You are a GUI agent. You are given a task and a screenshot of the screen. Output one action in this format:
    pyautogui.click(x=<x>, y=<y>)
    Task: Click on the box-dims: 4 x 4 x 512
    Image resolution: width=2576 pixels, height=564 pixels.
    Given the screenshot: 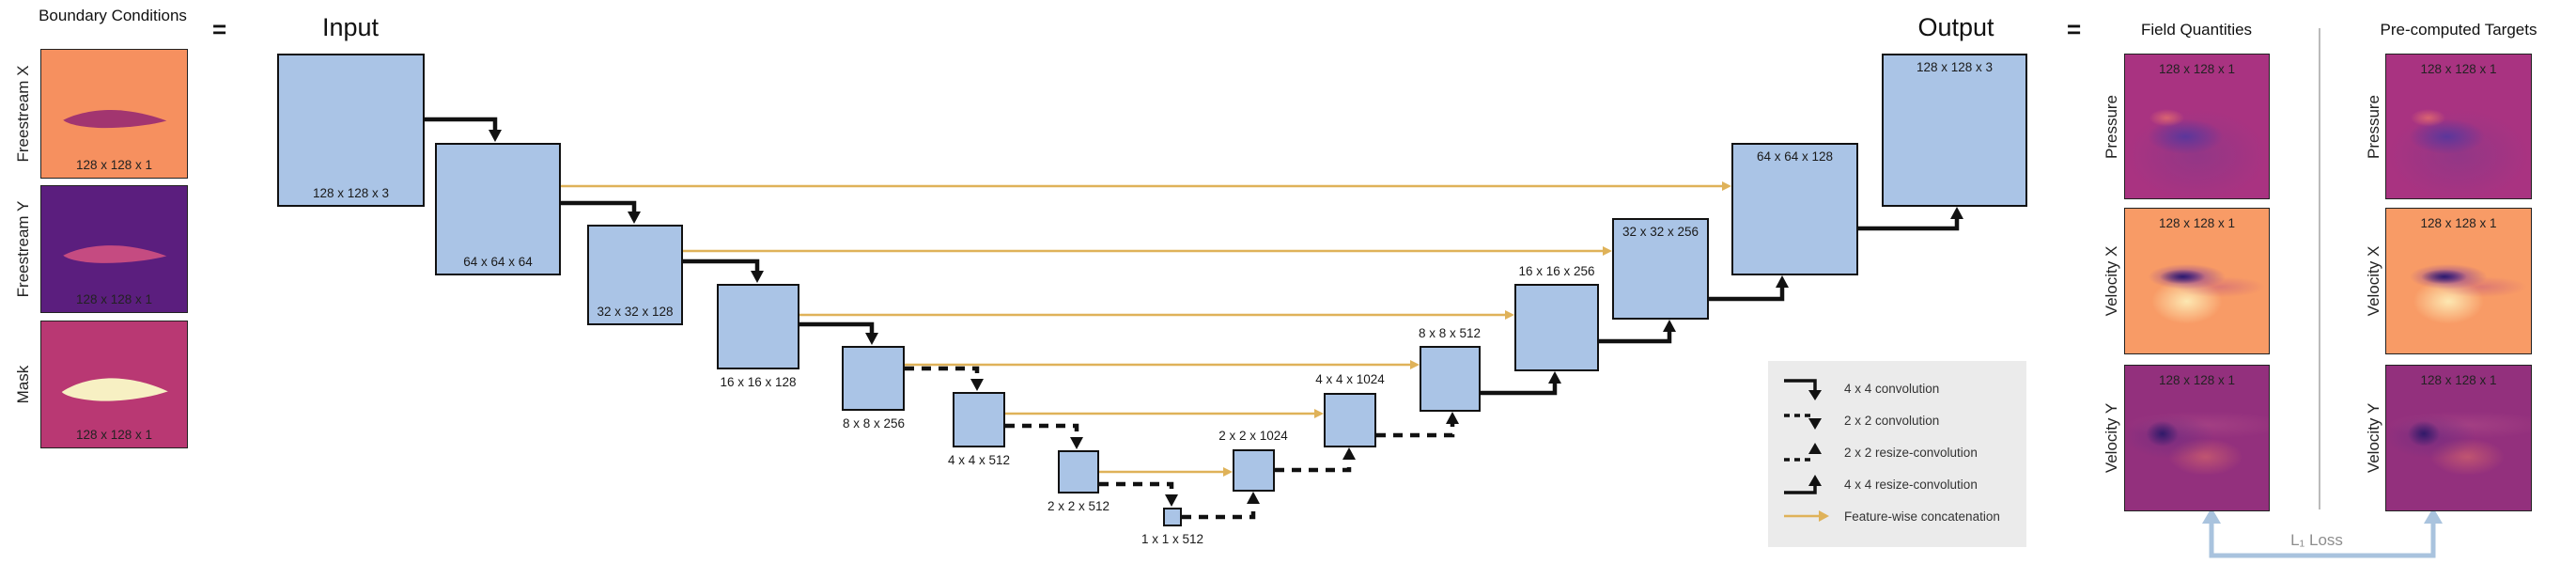 What is the action you would take?
    pyautogui.click(x=979, y=460)
    